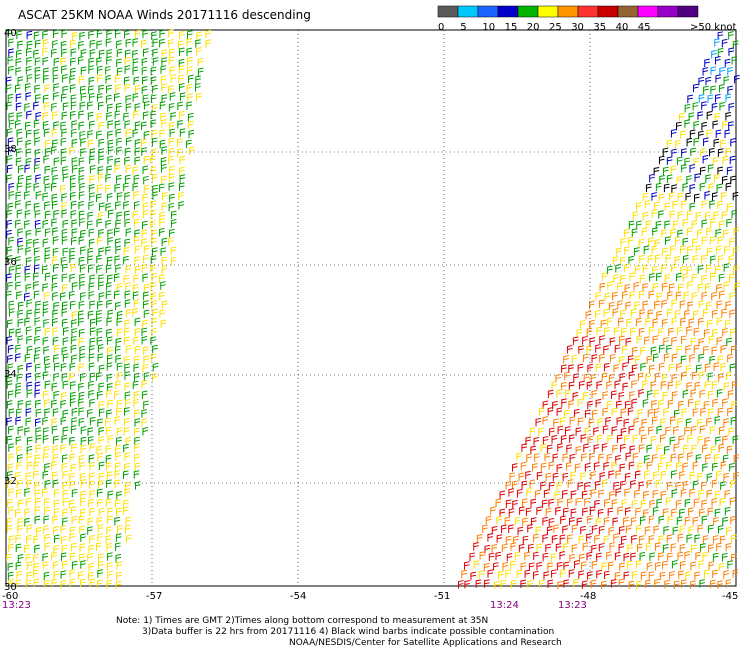 The height and width of the screenshot is (650, 740). I want to click on legend-tick-label: 45, so click(644, 27).